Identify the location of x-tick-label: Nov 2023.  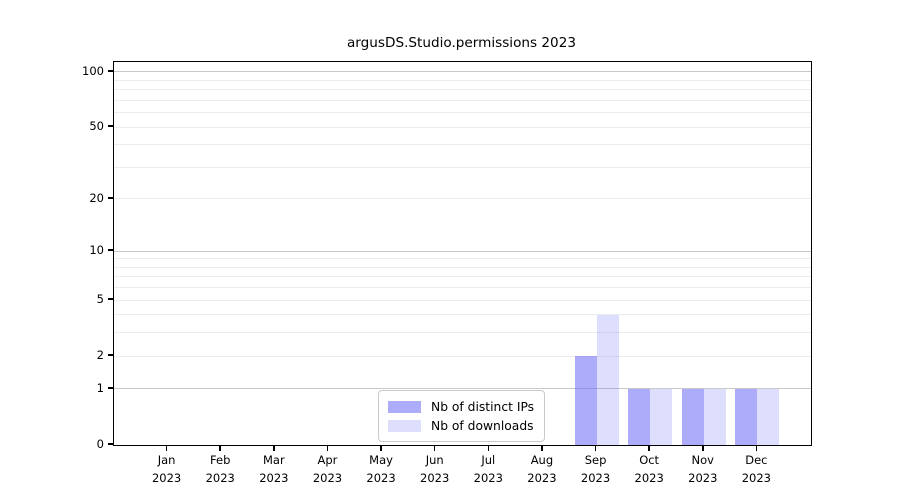
(703, 469).